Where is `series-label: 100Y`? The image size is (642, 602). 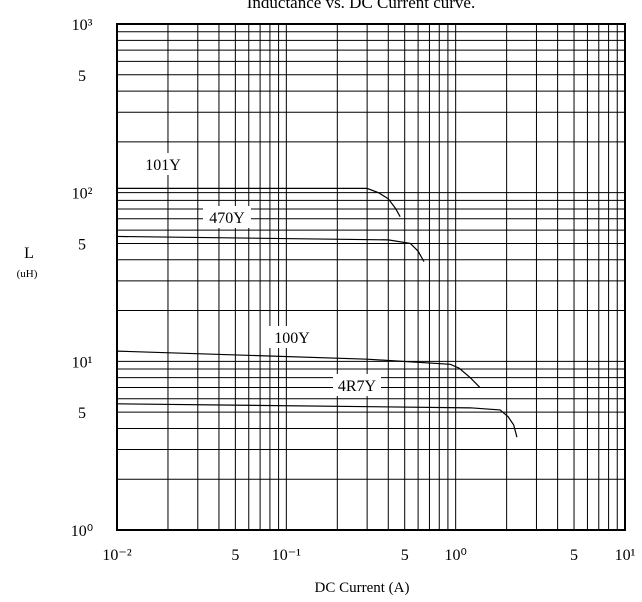
series-label: 100Y is located at coordinates (292, 338).